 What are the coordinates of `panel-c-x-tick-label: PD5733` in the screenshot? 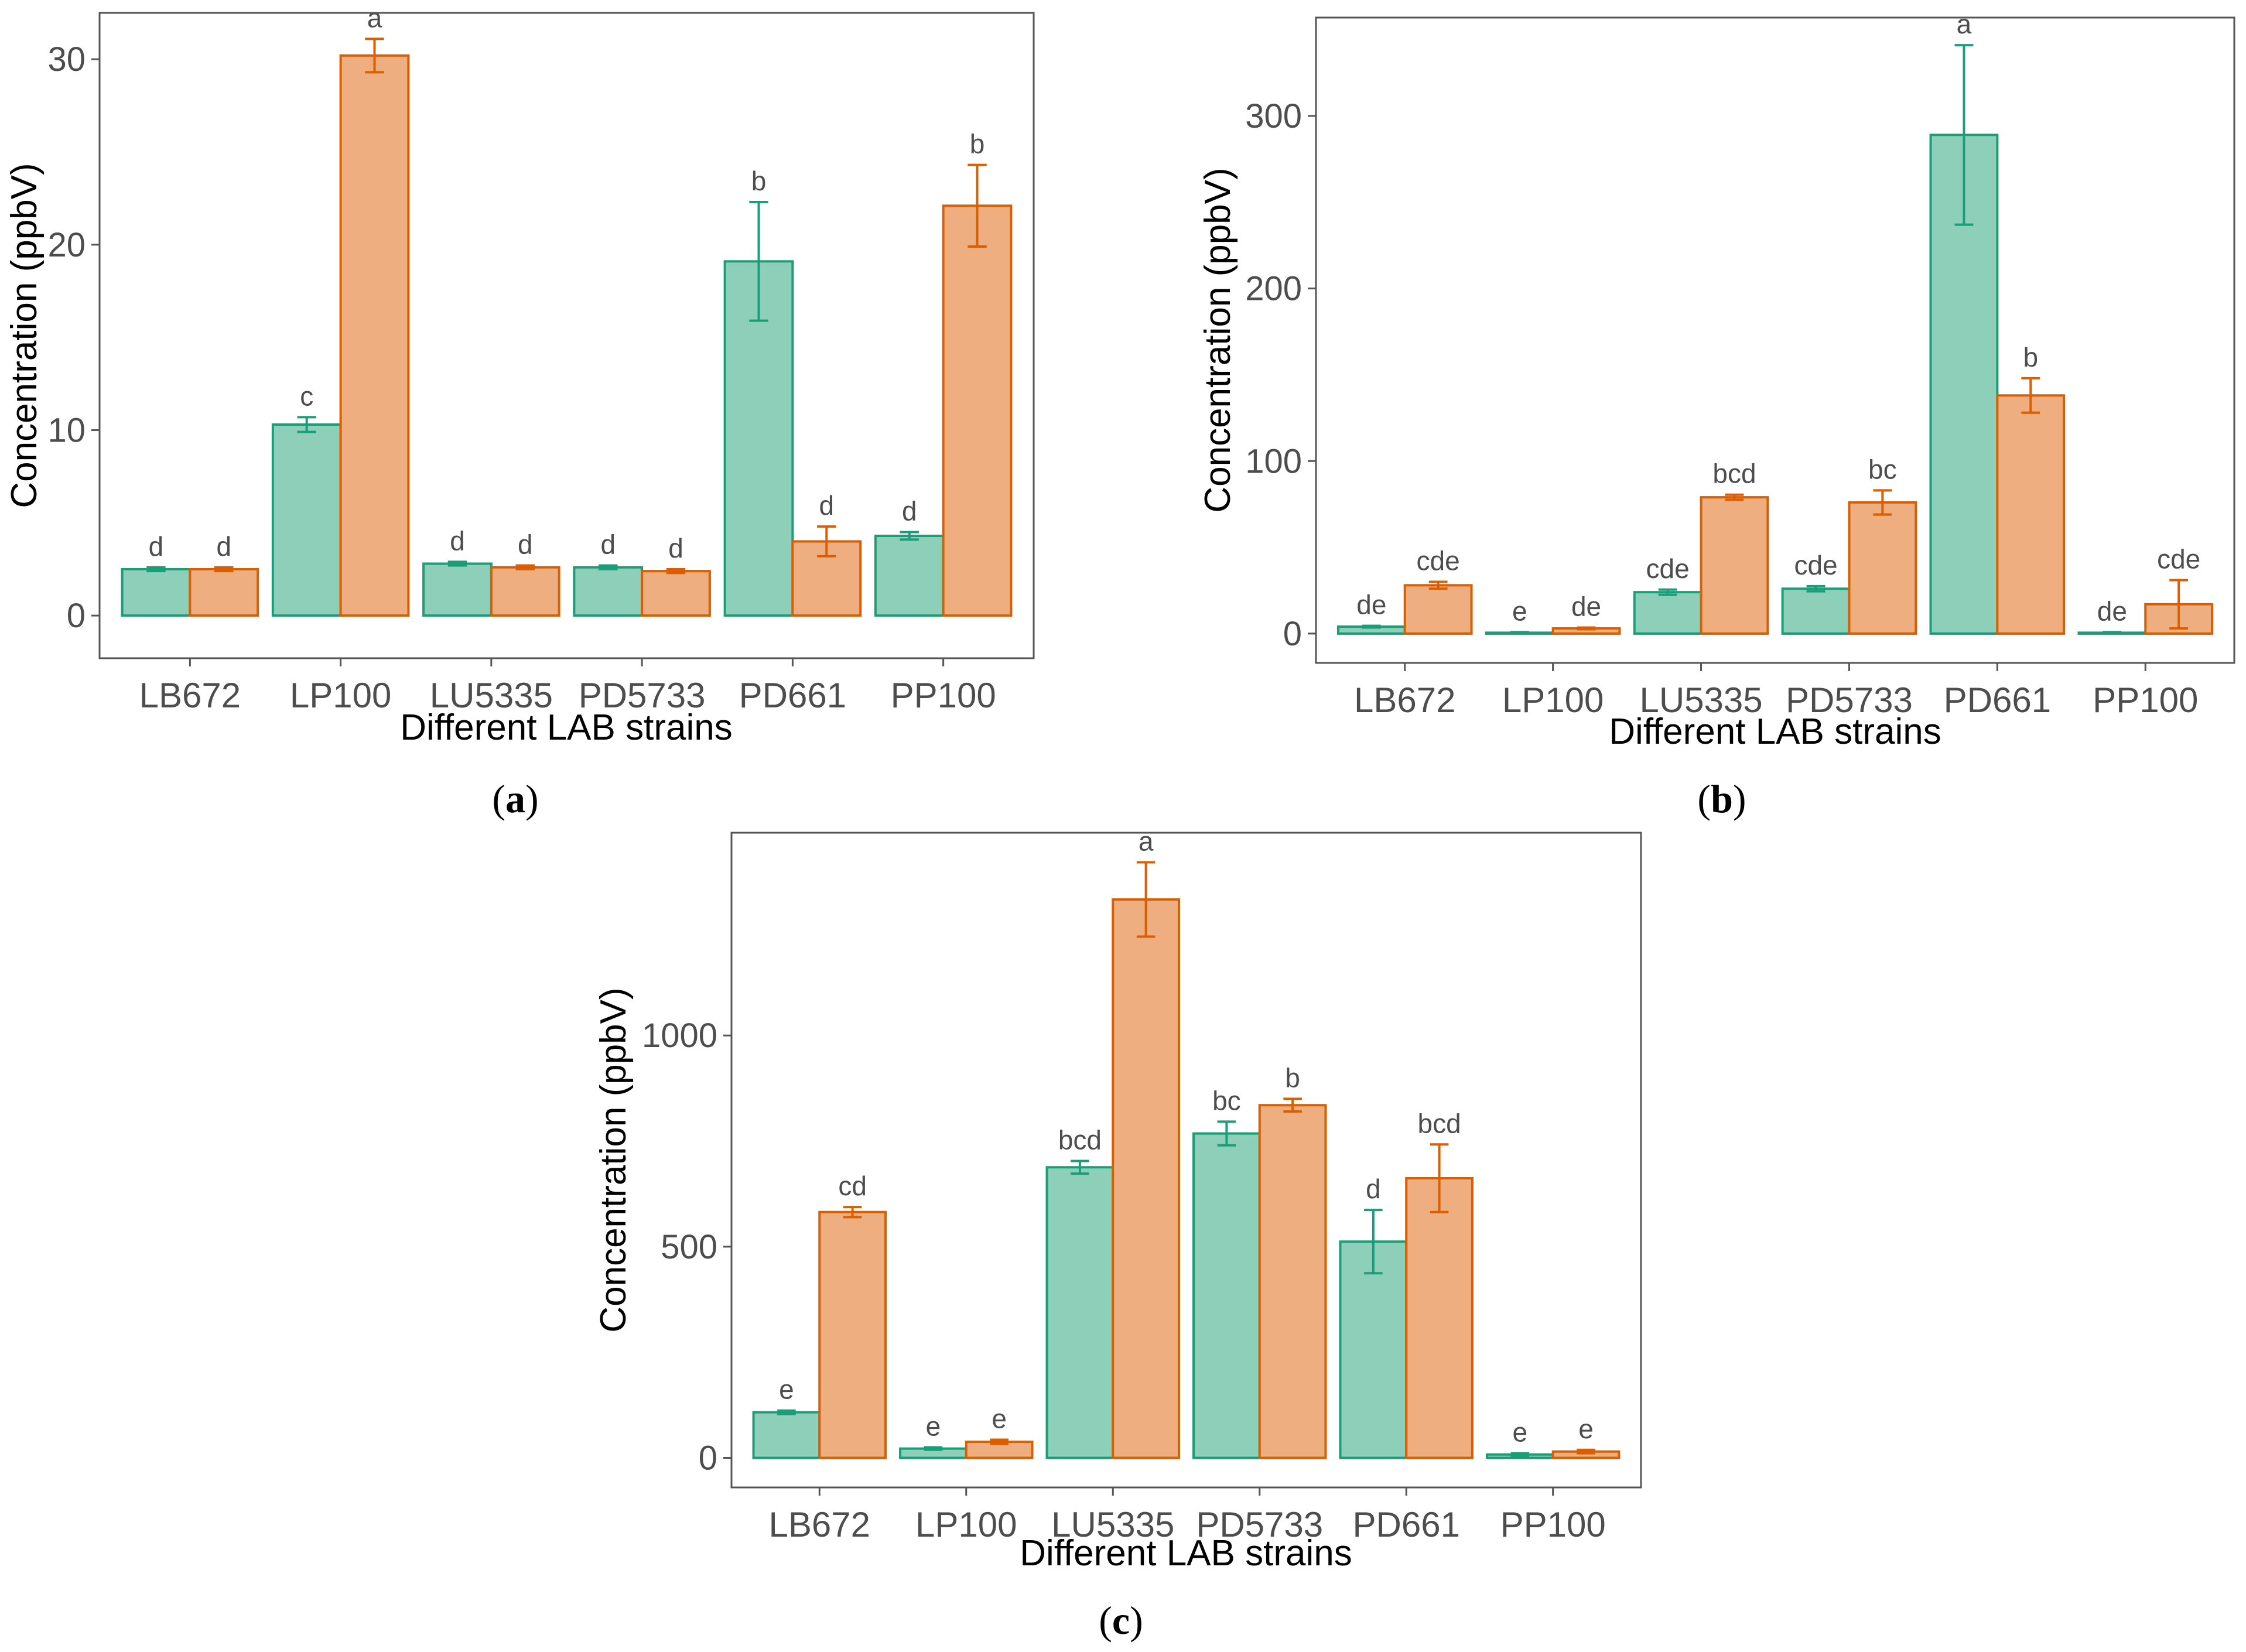 It's located at (1259, 1524).